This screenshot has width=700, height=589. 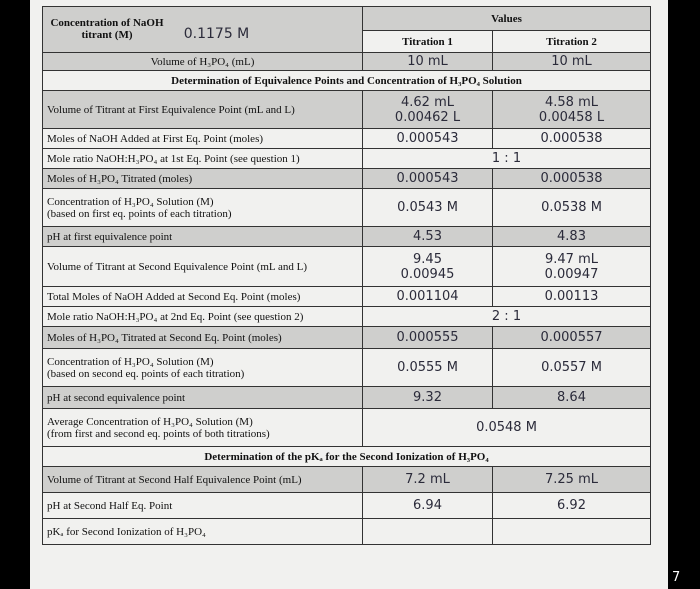 I want to click on value-cell: 4.53, so click(x=427, y=236).